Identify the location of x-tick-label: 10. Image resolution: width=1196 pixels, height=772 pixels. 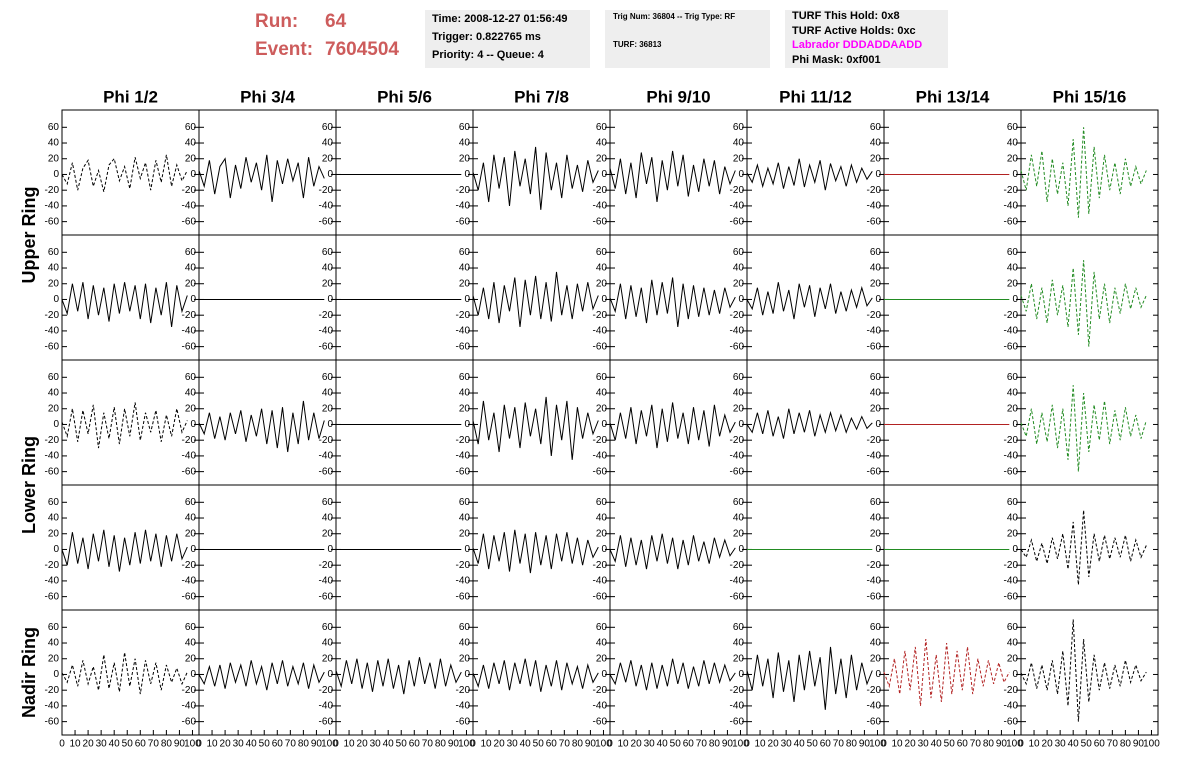
(212, 744).